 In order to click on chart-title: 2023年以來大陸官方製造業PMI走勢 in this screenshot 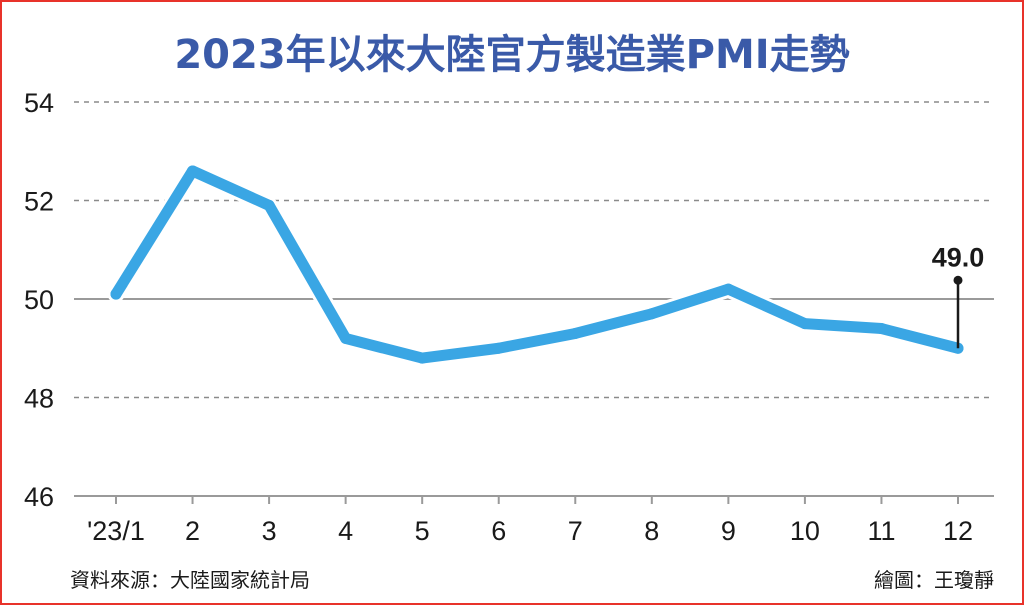, I will do `click(511, 55)`.